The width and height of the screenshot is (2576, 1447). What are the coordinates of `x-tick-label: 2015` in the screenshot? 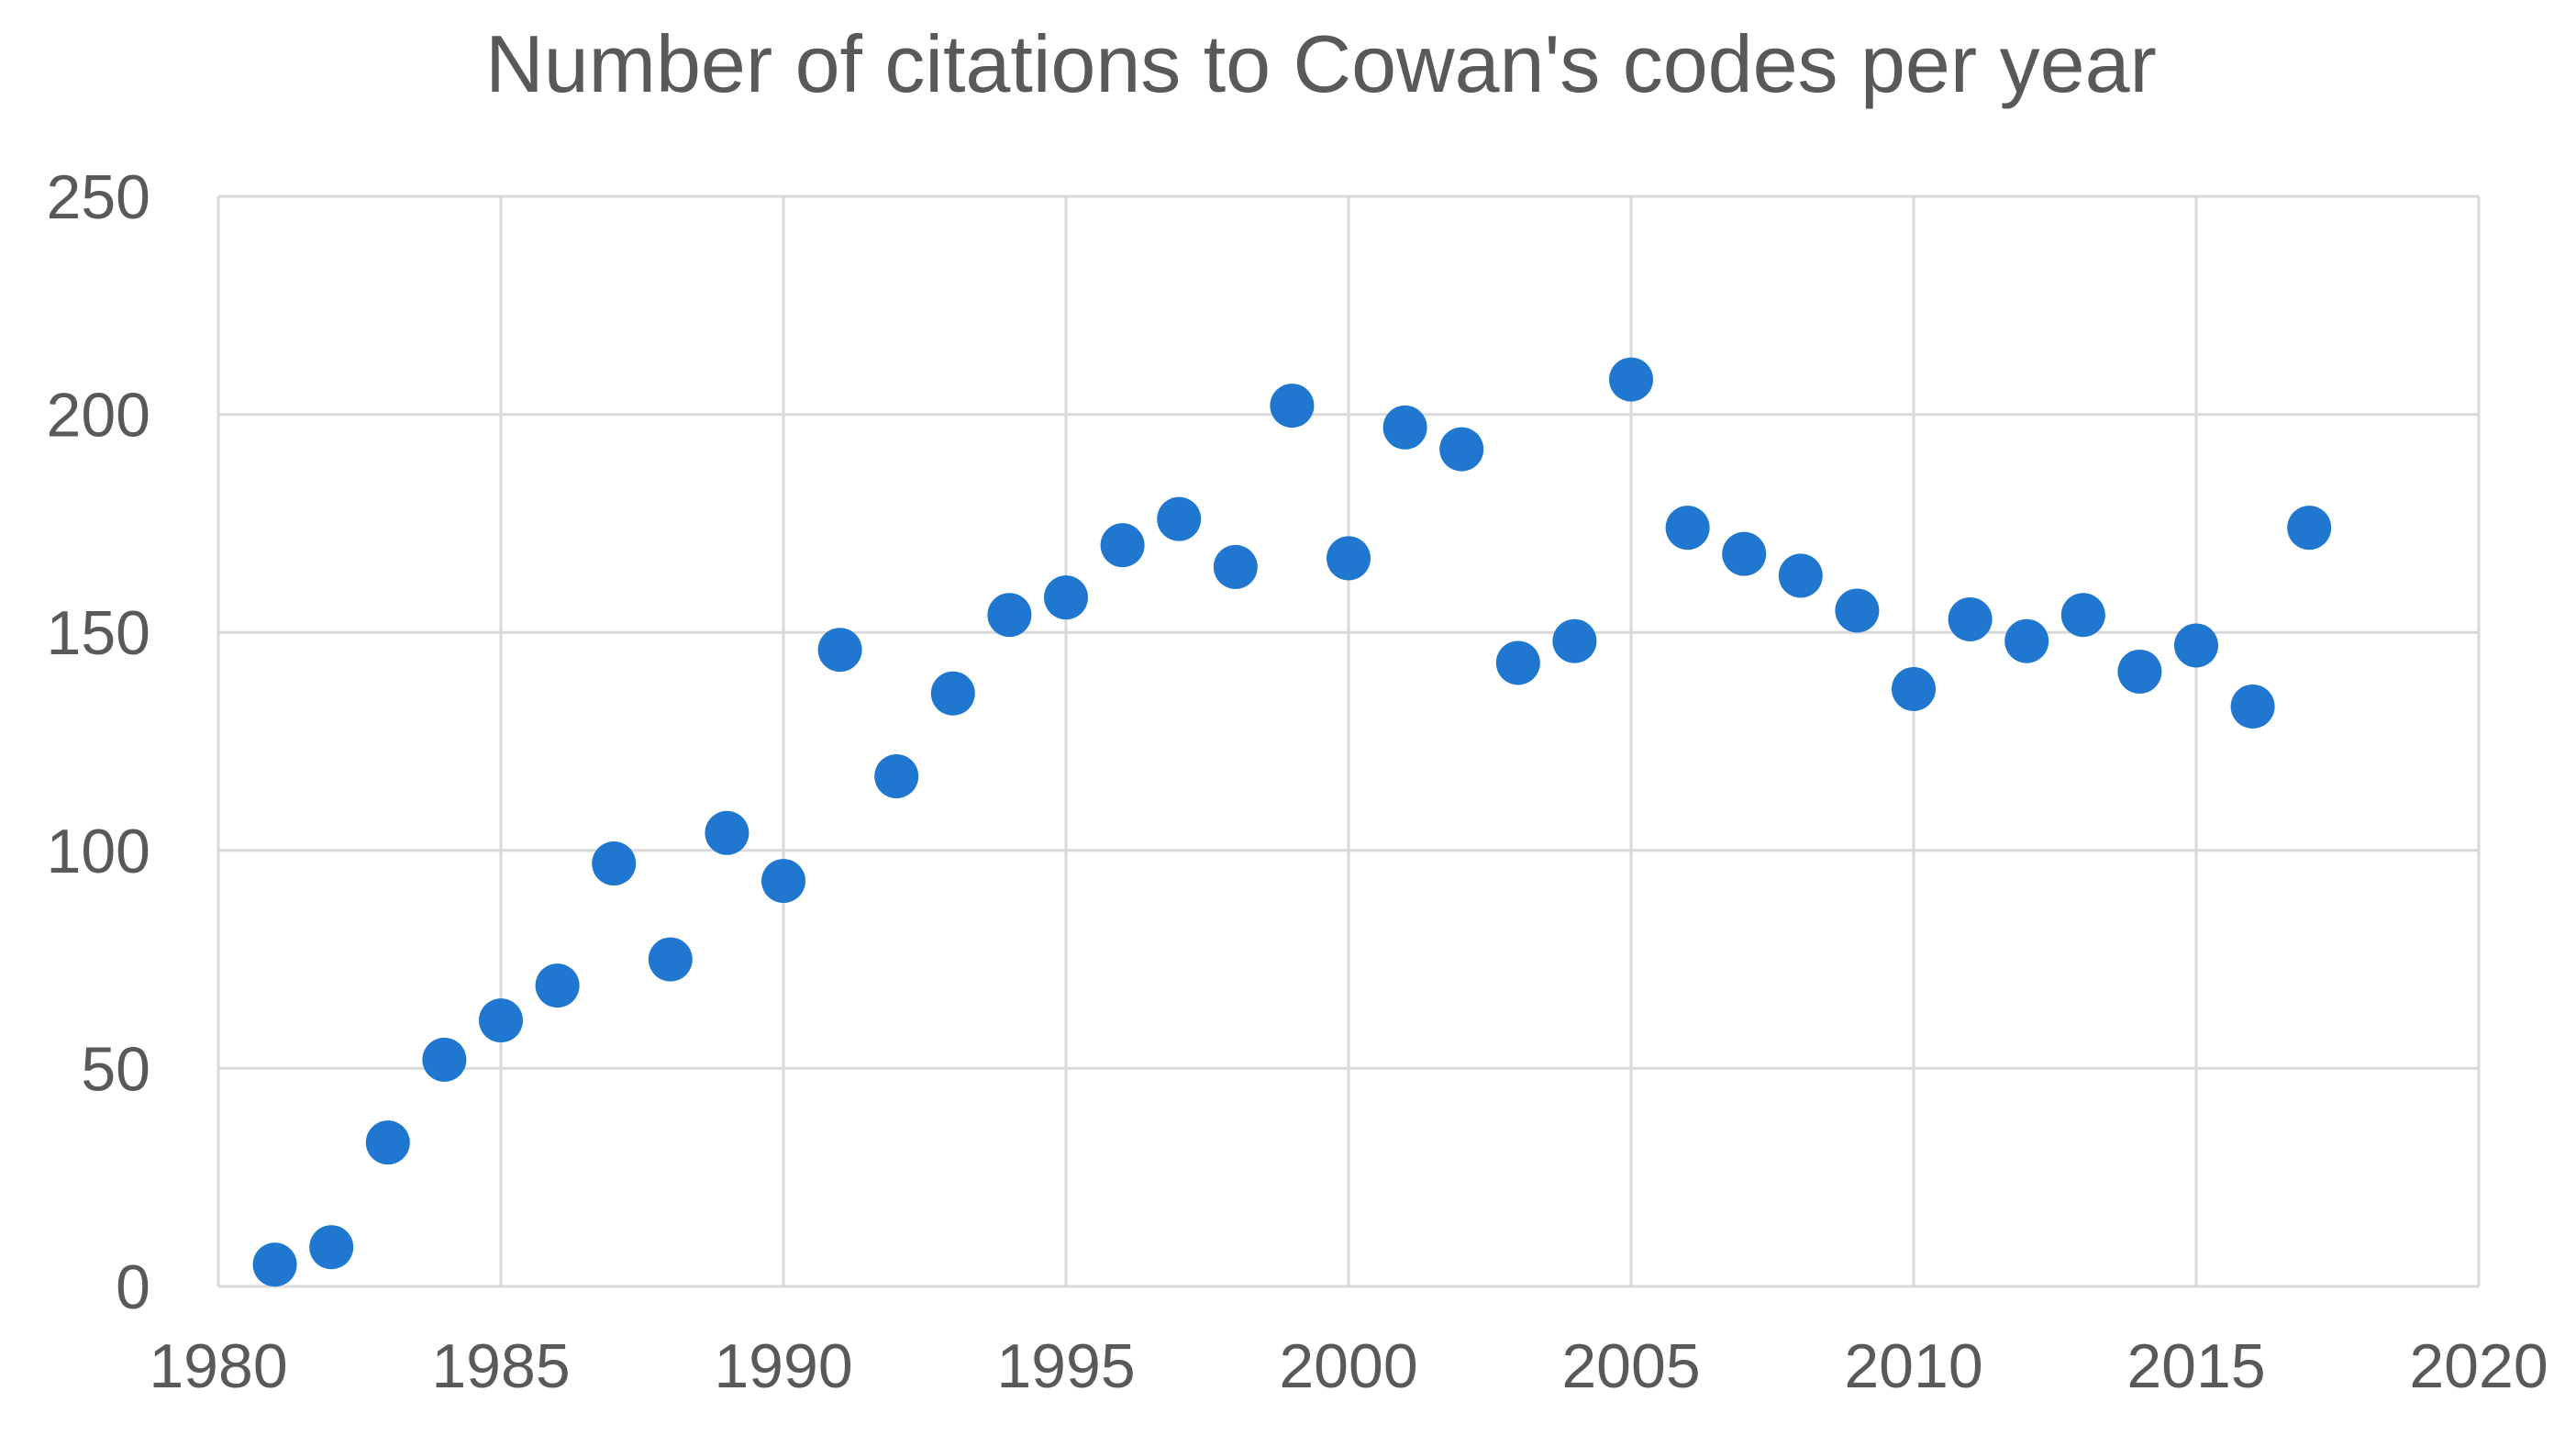 It's located at (2195, 1366).